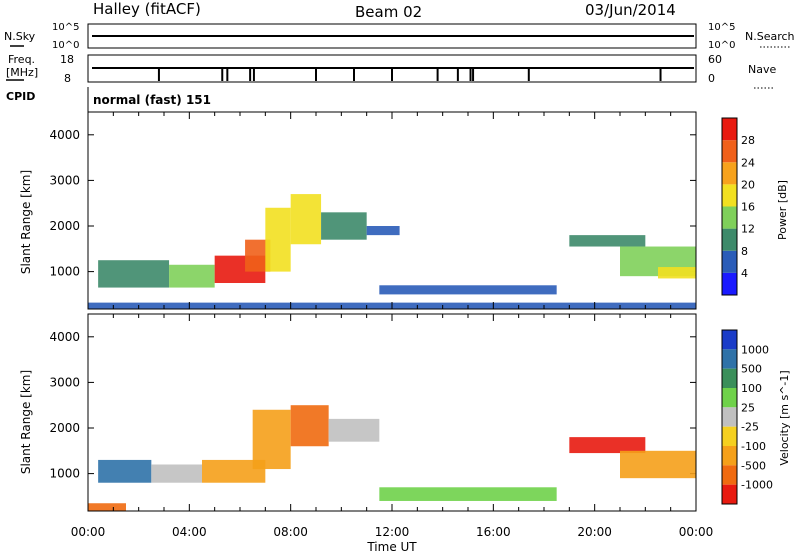 The image size is (800, 554). I want to click on nsearch-label: N.Search, so click(770, 36).